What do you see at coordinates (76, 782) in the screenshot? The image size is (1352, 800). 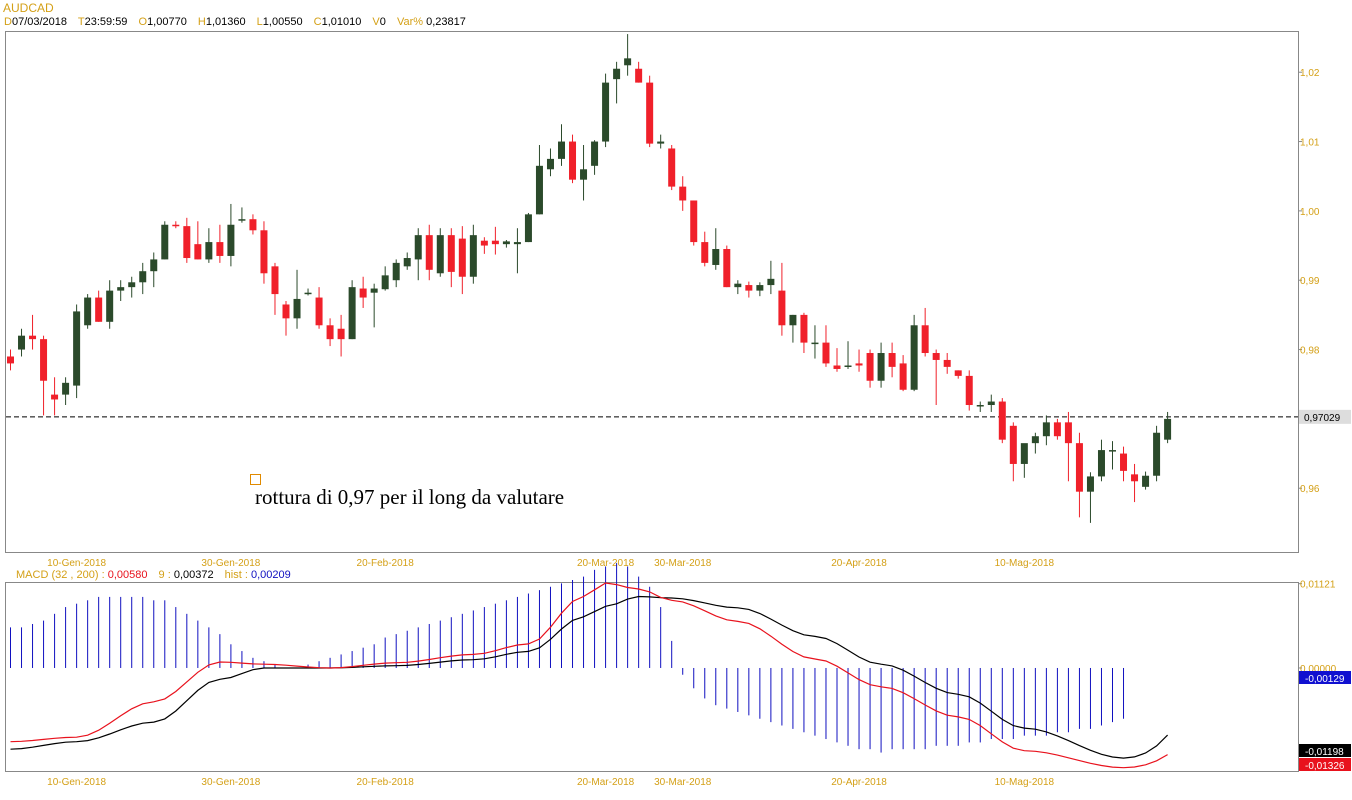 I see `macd-date-label: 10-Gen-2018` at bounding box center [76, 782].